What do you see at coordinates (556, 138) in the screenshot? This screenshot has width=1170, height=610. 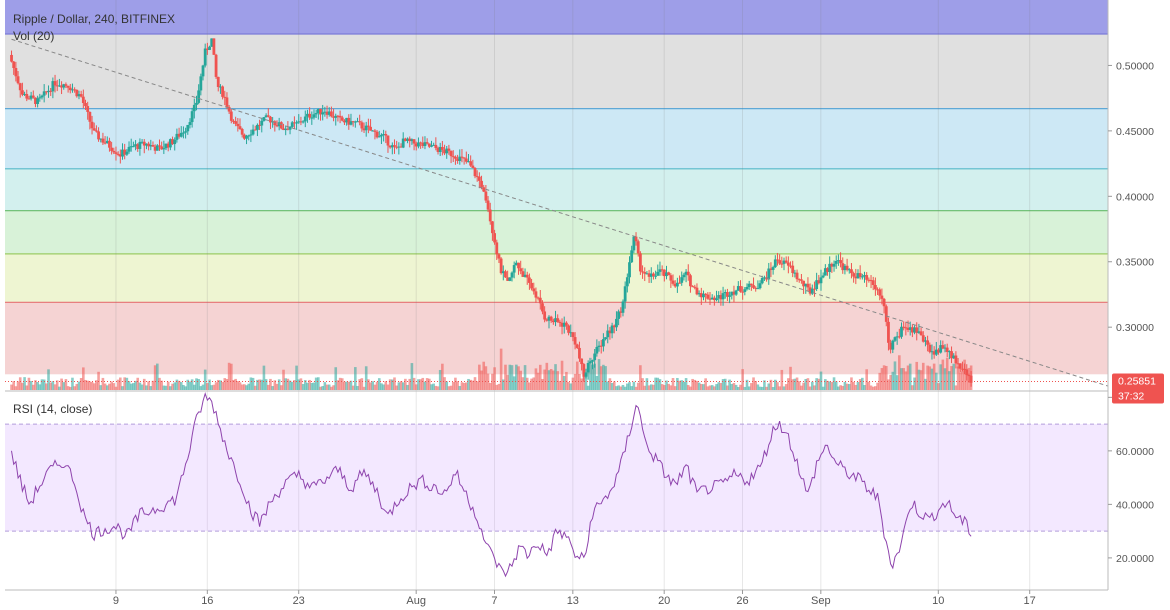 I see `fib-band` at bounding box center [556, 138].